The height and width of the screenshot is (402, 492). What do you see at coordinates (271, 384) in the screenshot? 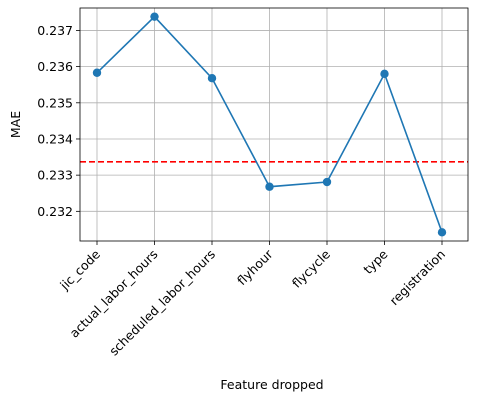
I see `x-axis-title: Feature dropped` at bounding box center [271, 384].